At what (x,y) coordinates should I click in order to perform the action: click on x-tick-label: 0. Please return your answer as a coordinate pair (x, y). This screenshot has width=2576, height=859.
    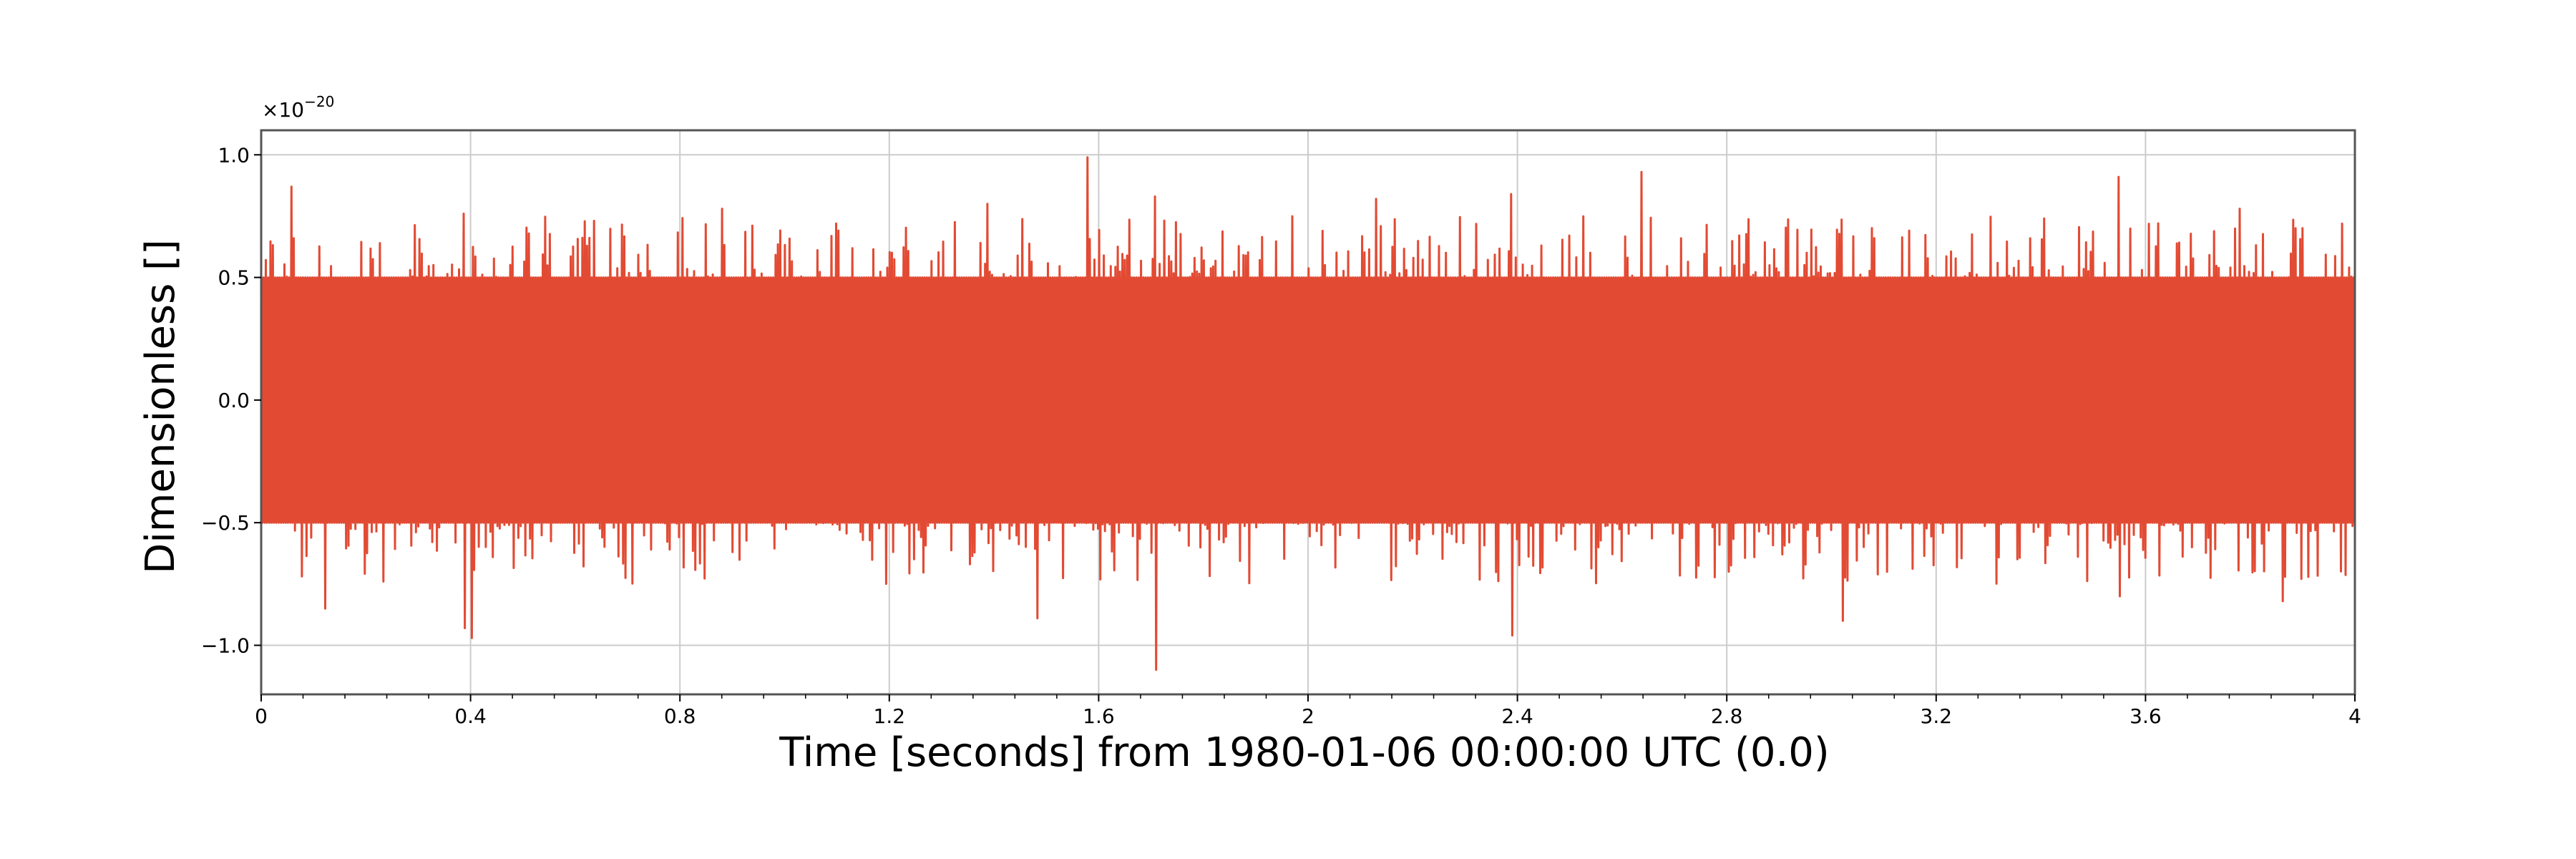
    Looking at the image, I should click on (261, 716).